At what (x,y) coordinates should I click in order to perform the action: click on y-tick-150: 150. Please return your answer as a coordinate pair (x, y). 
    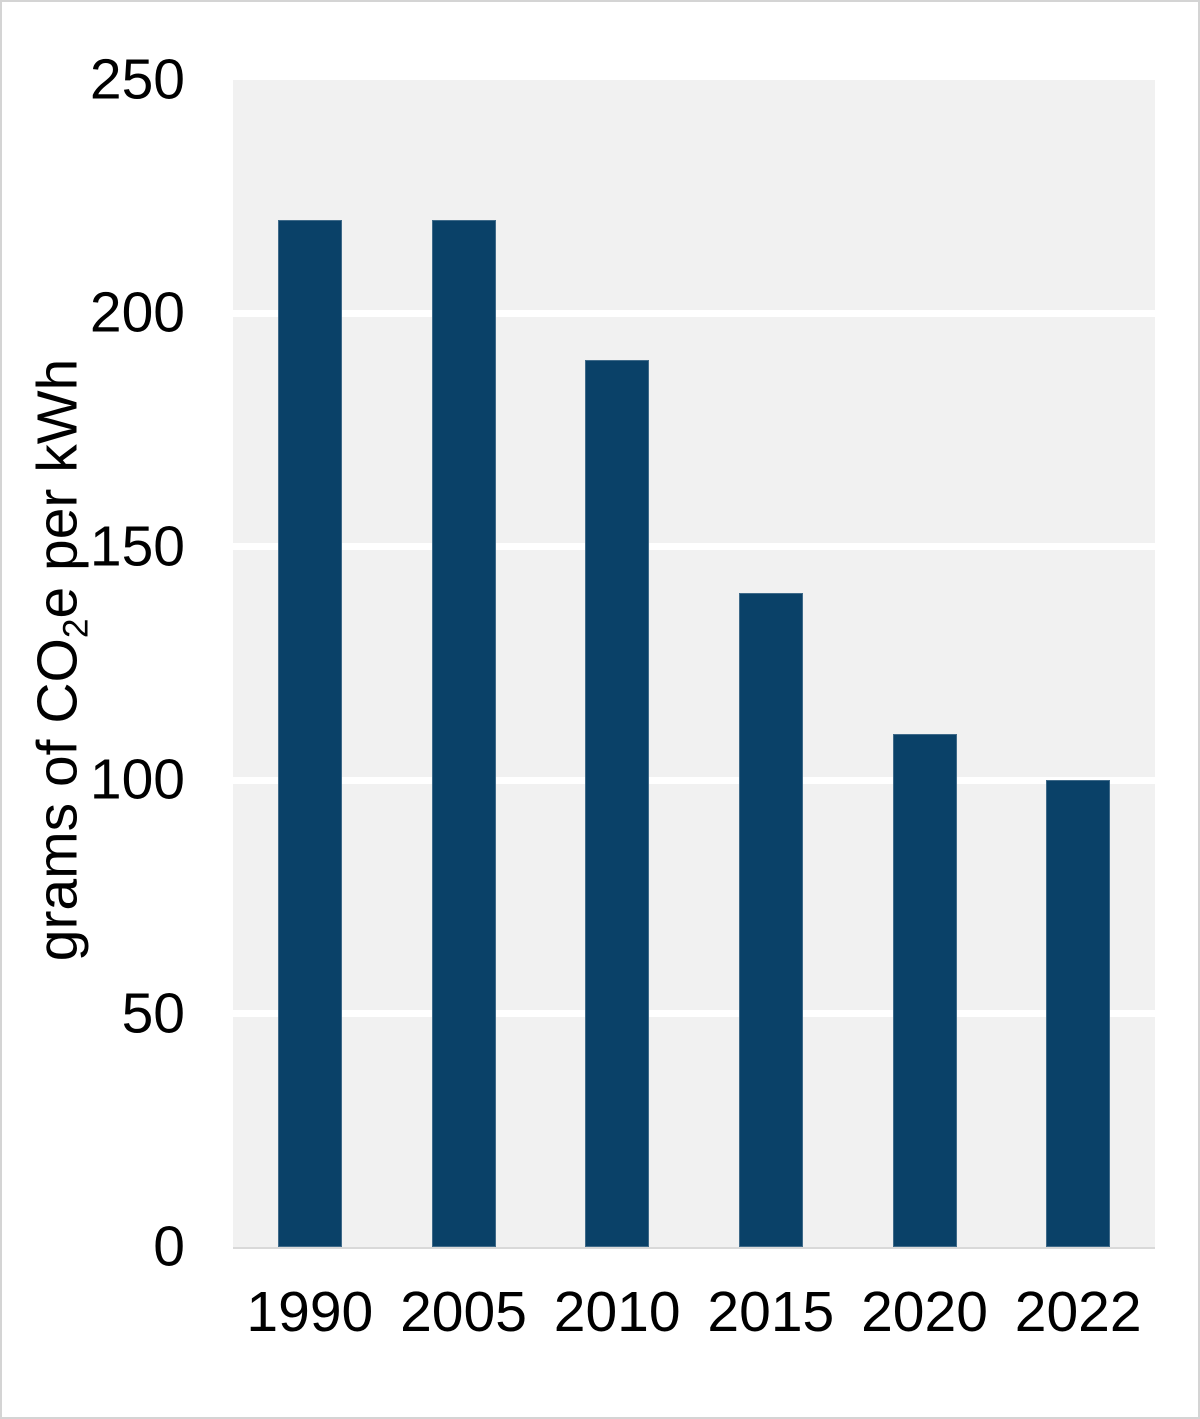
    Looking at the image, I should click on (137, 546).